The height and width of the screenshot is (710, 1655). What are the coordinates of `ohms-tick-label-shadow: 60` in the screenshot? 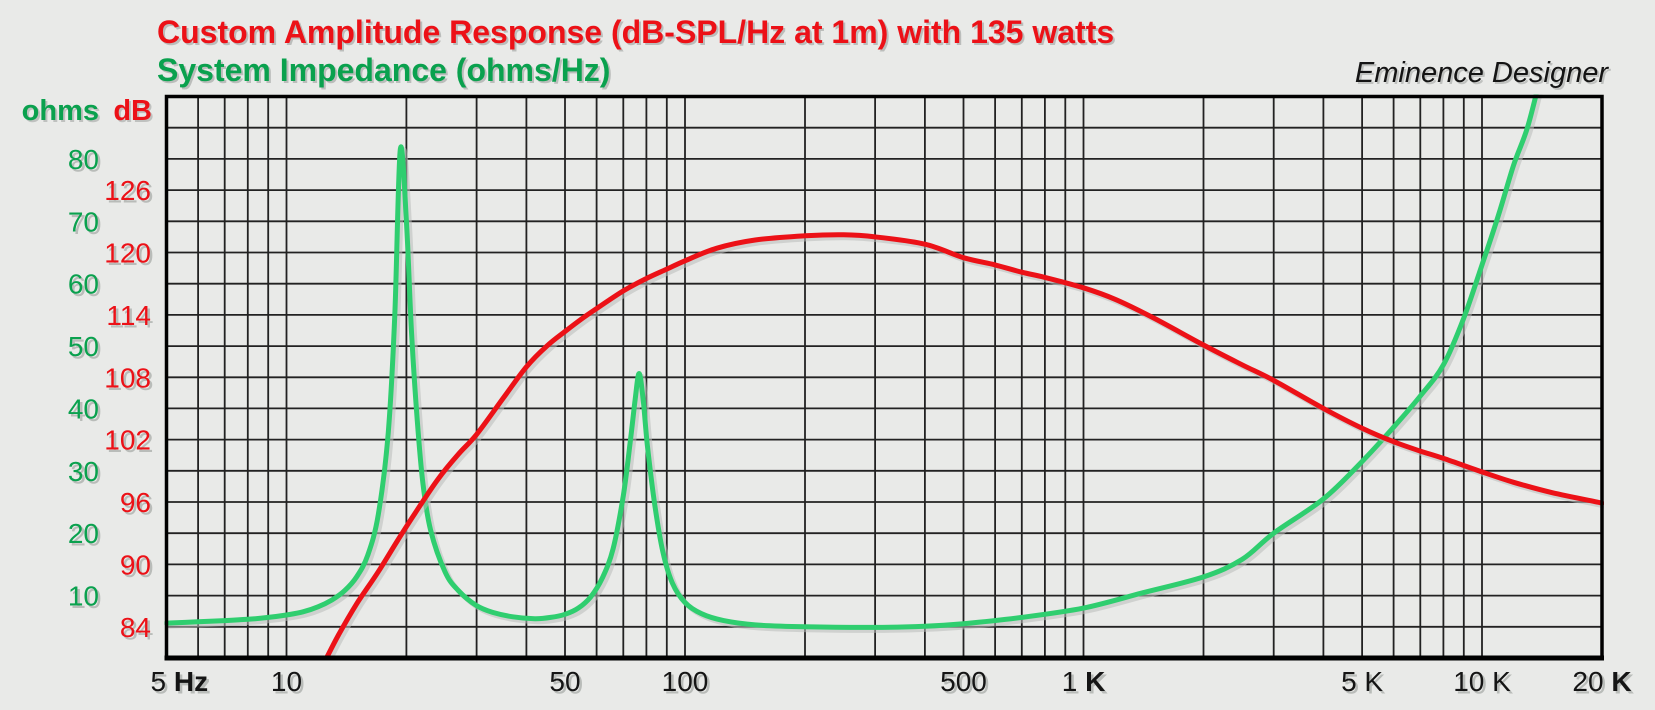 It's located at (85, 286).